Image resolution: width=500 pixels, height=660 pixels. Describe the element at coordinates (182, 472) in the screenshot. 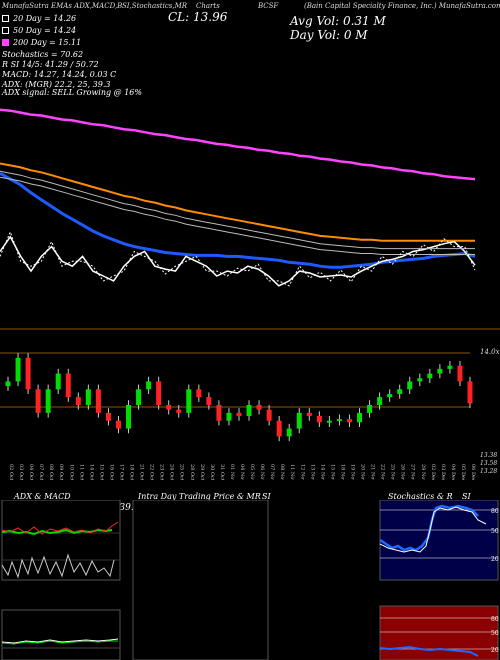

I see `date-label: 25 Oct` at that location.